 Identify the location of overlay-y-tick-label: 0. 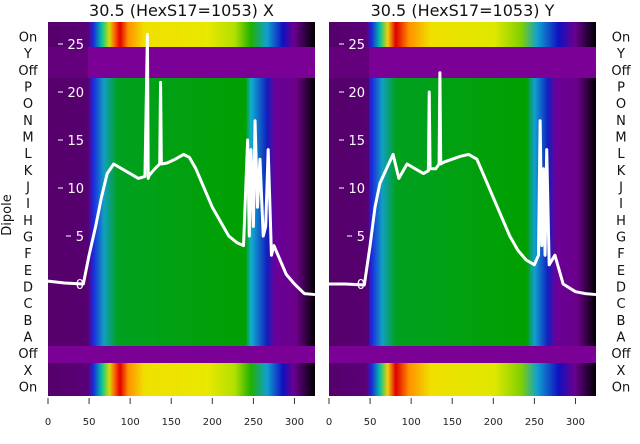
(80, 285).